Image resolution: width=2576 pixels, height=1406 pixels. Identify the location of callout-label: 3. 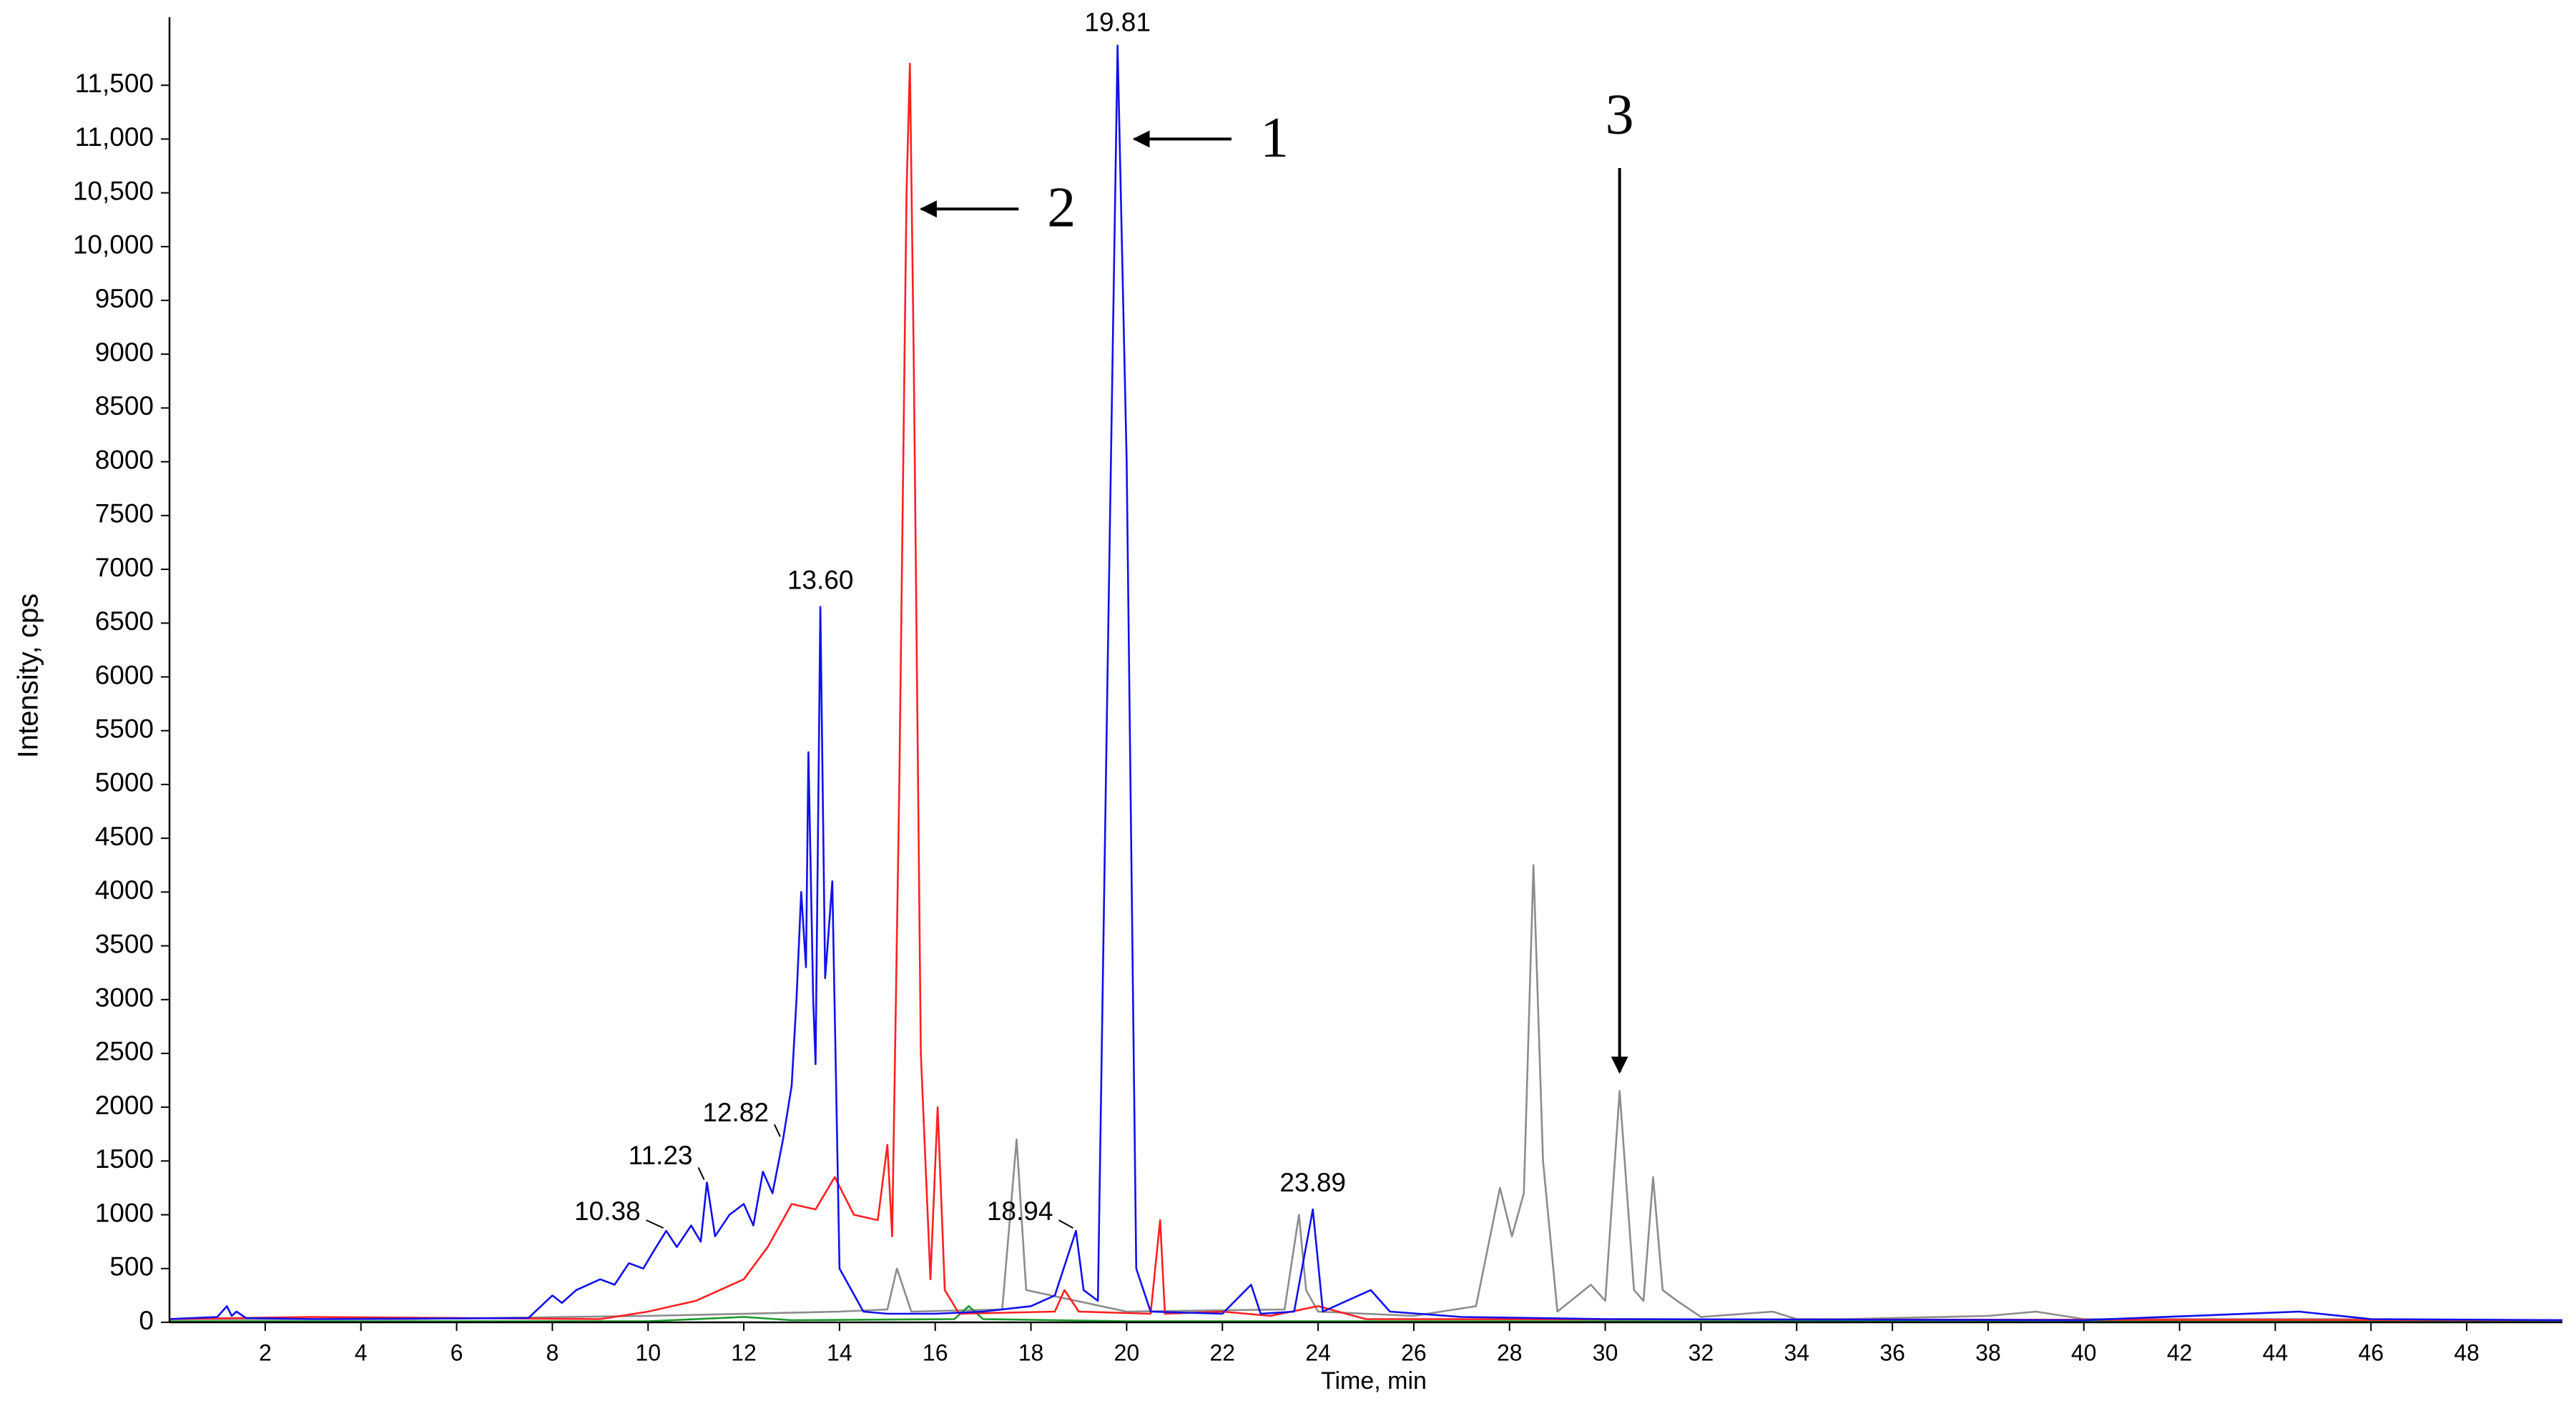
(1620, 115).